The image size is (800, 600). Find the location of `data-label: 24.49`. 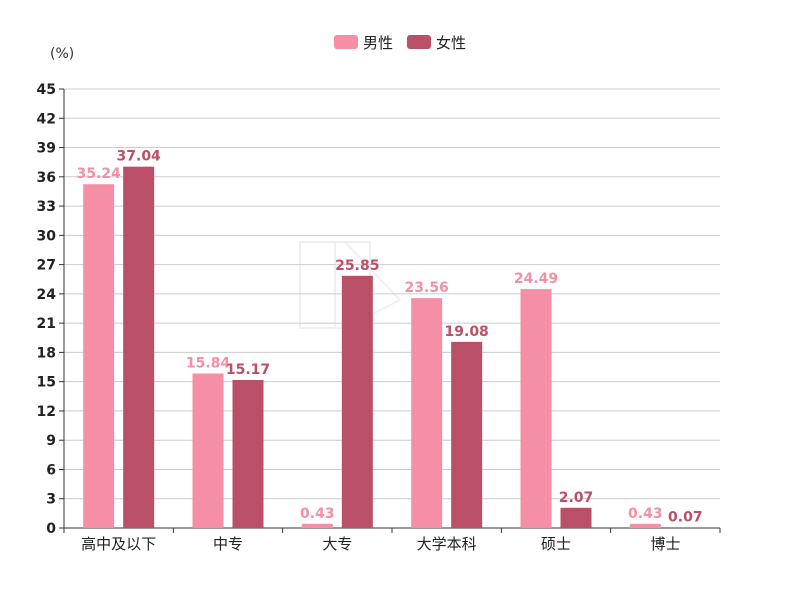

data-label: 24.49 is located at coordinates (536, 279).